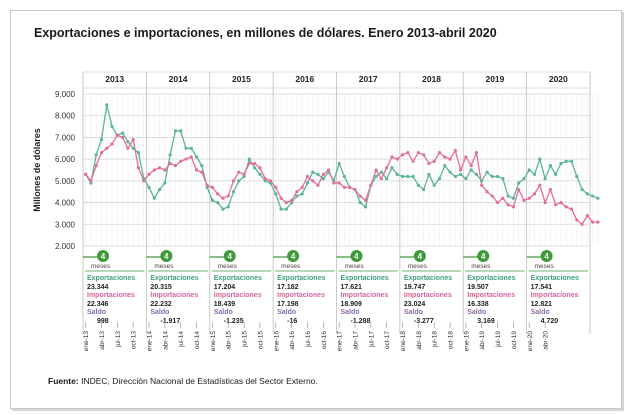  Describe the element at coordinates (371, 339) in the screenshot. I see `x-tick-label: jul-17` at that location.